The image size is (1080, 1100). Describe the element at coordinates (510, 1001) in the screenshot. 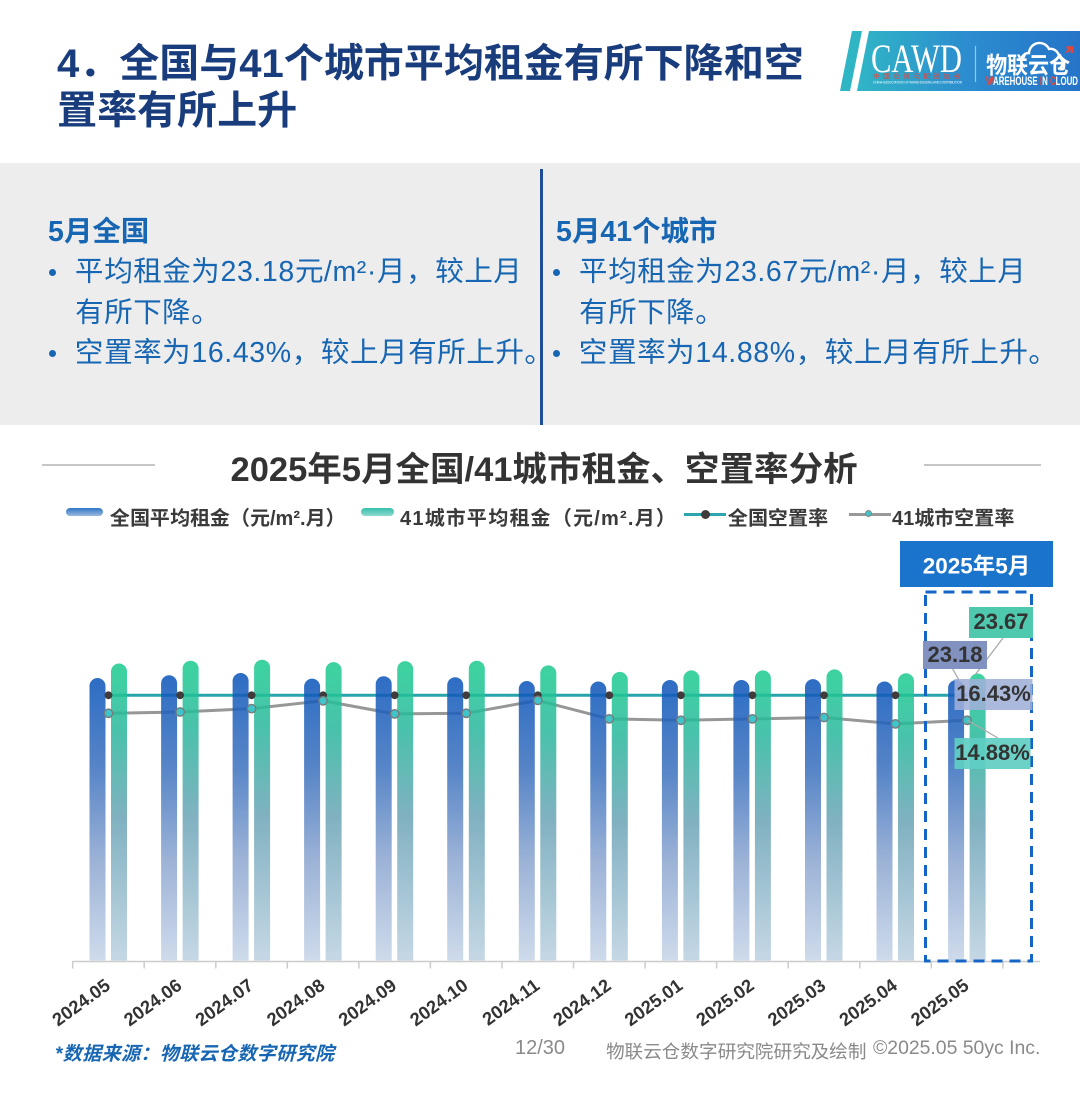

I see `svg-text: 2024.11` at that location.